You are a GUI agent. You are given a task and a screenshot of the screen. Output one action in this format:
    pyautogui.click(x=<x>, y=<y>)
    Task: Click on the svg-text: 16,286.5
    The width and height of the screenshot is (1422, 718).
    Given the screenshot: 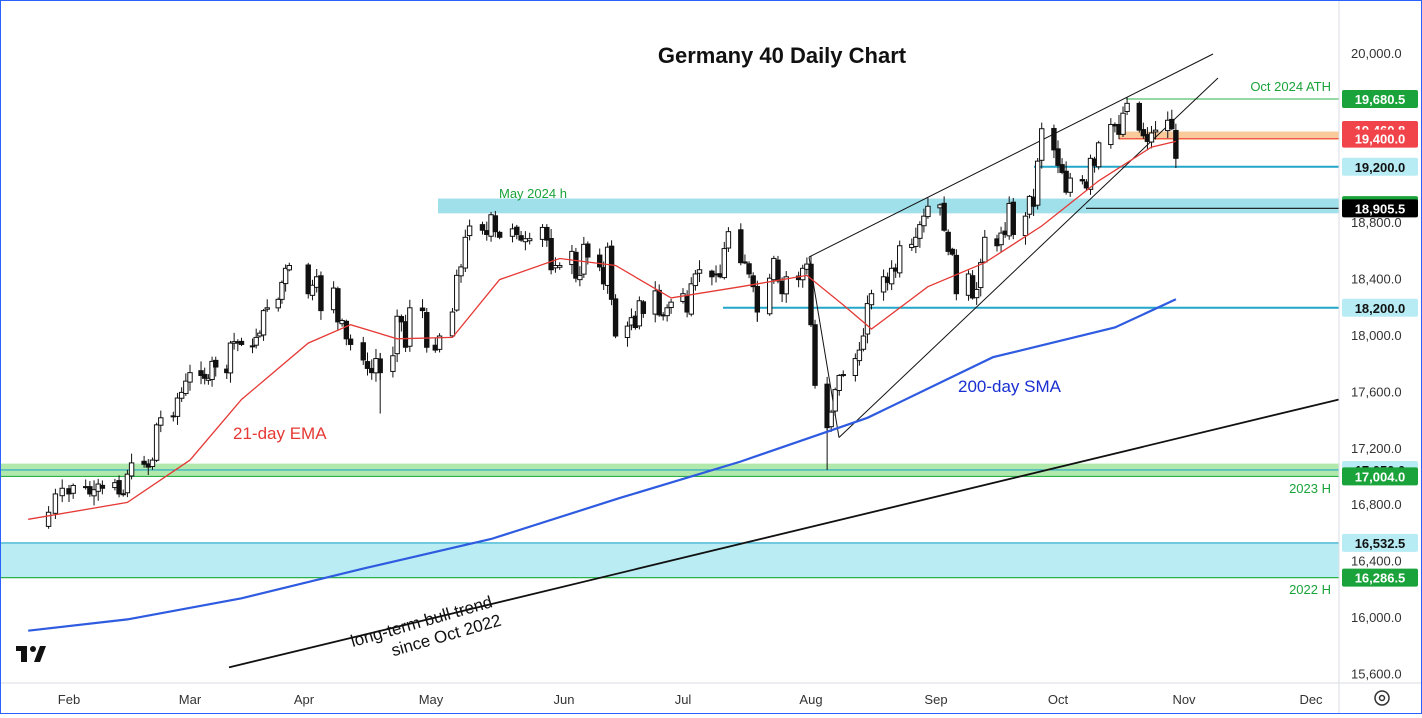 What is the action you would take?
    pyautogui.click(x=1380, y=578)
    